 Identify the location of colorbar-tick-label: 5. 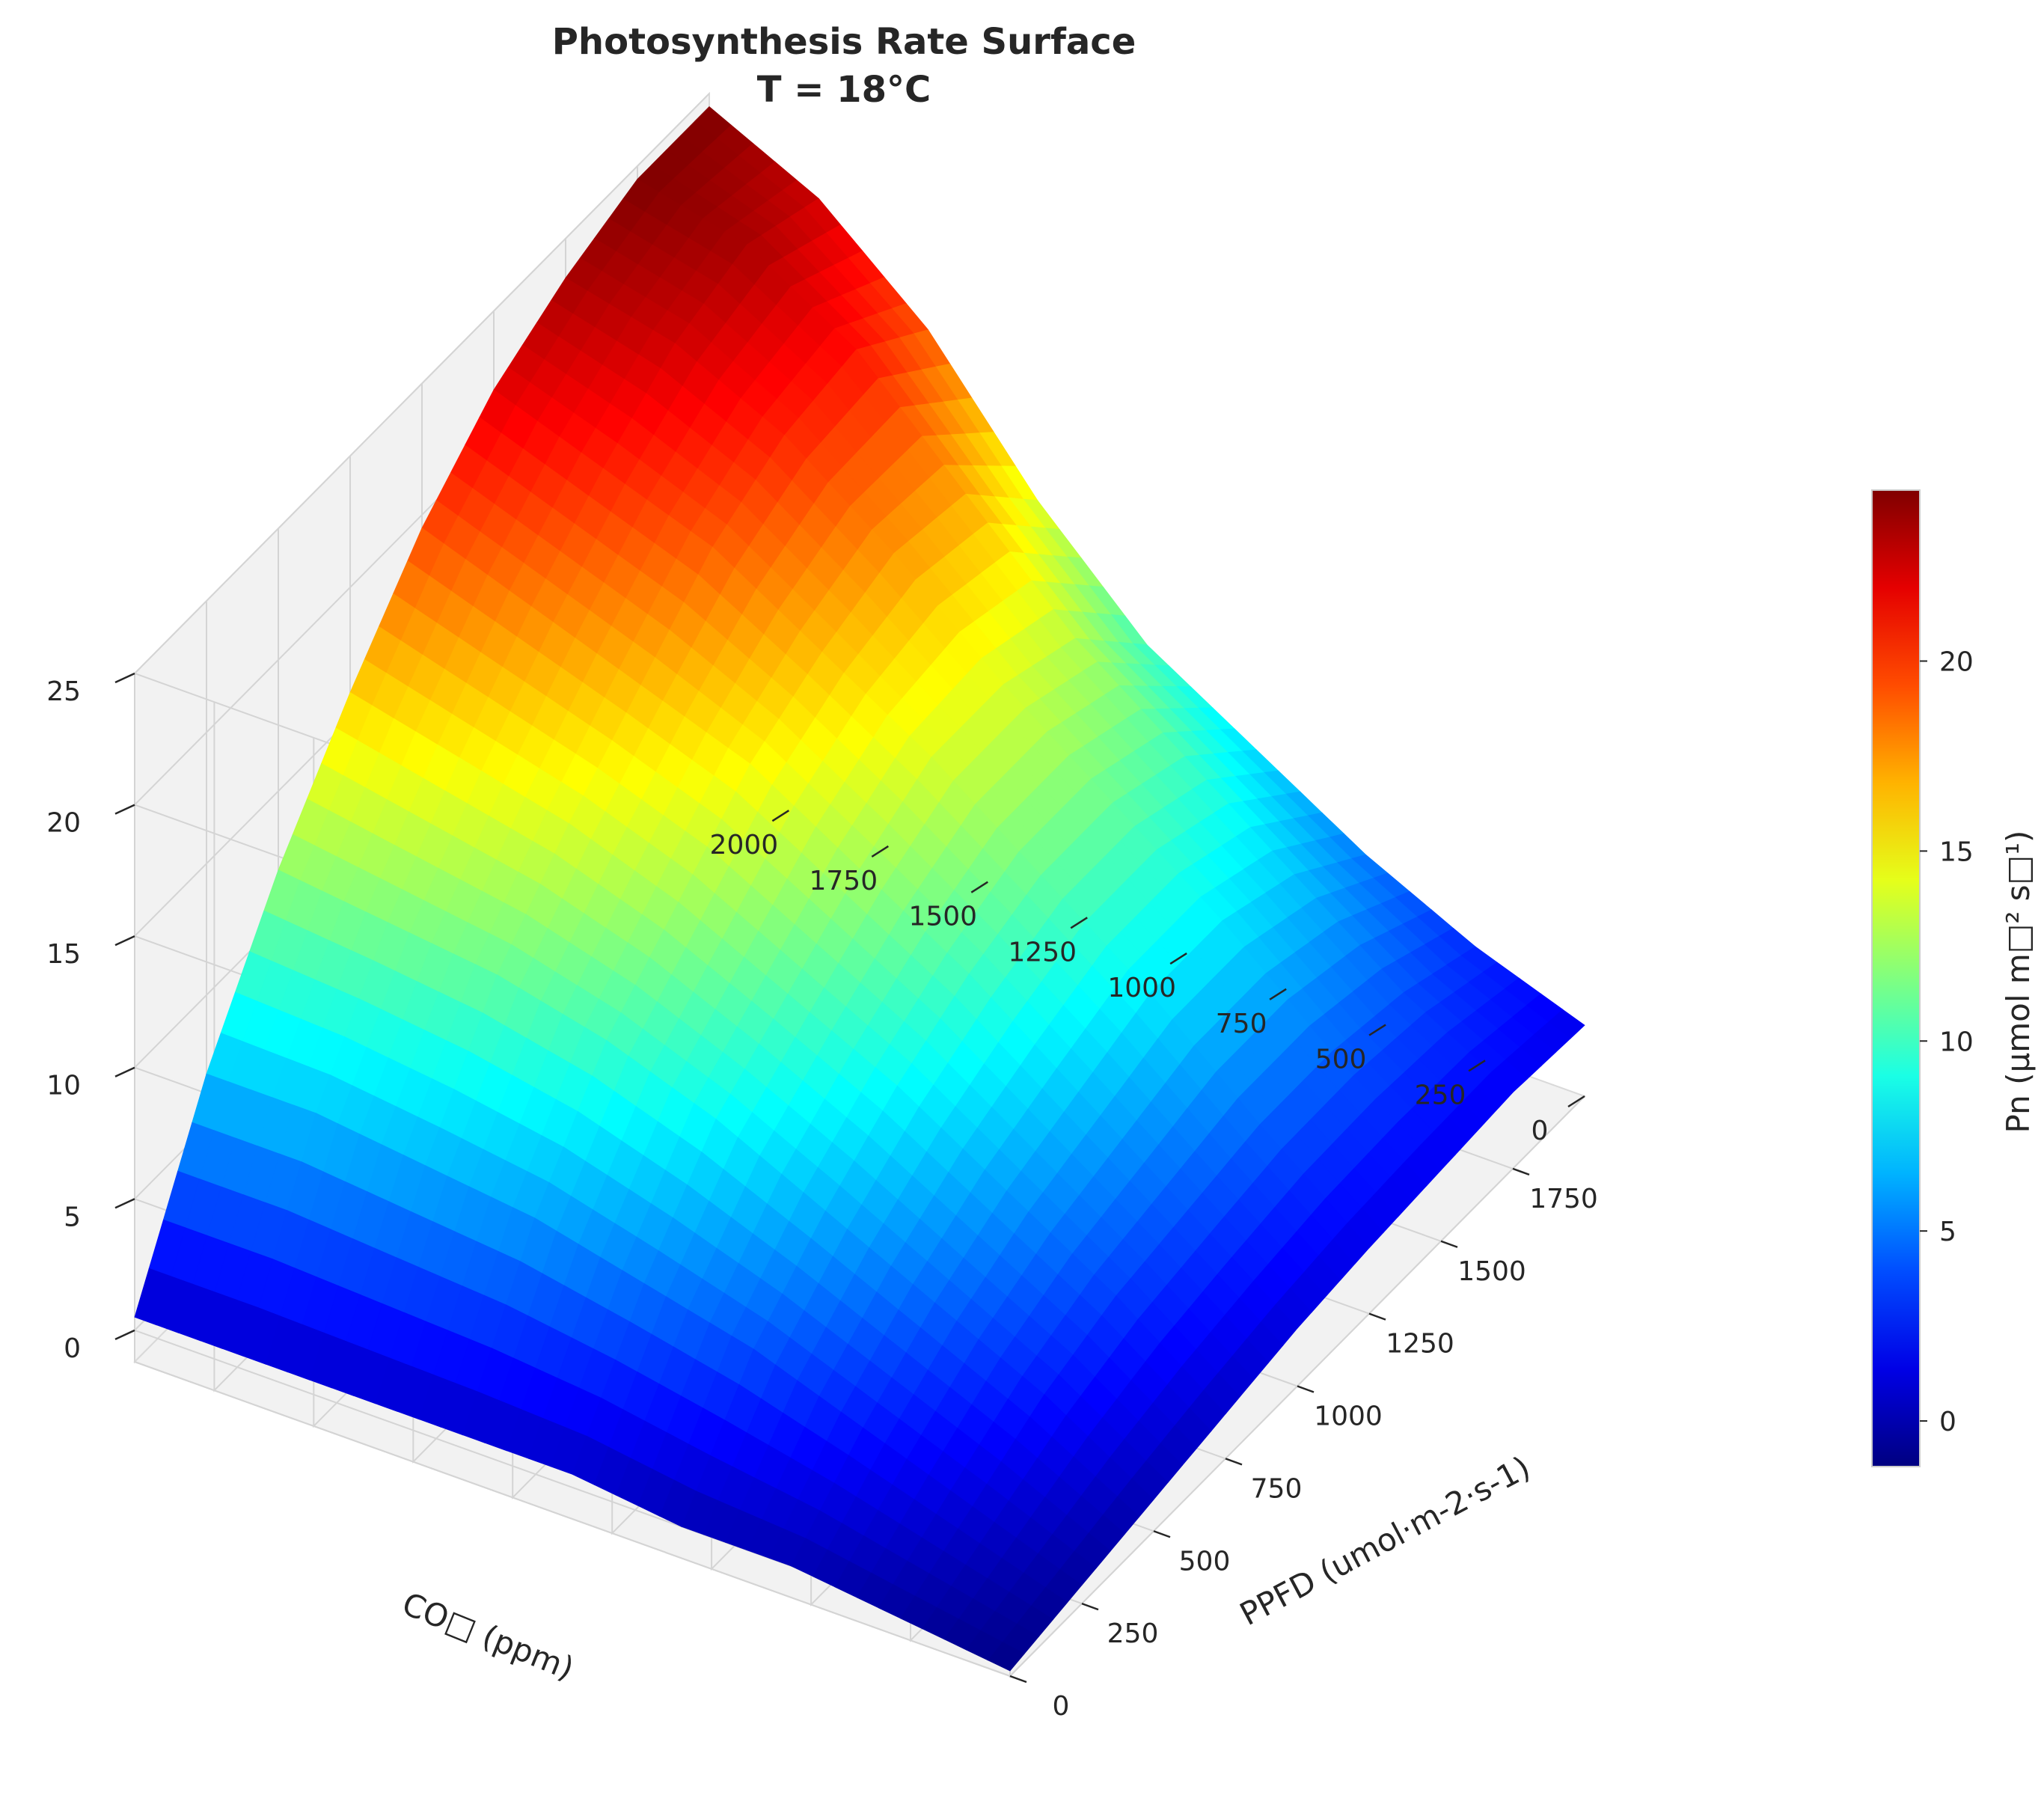
(1948, 1232).